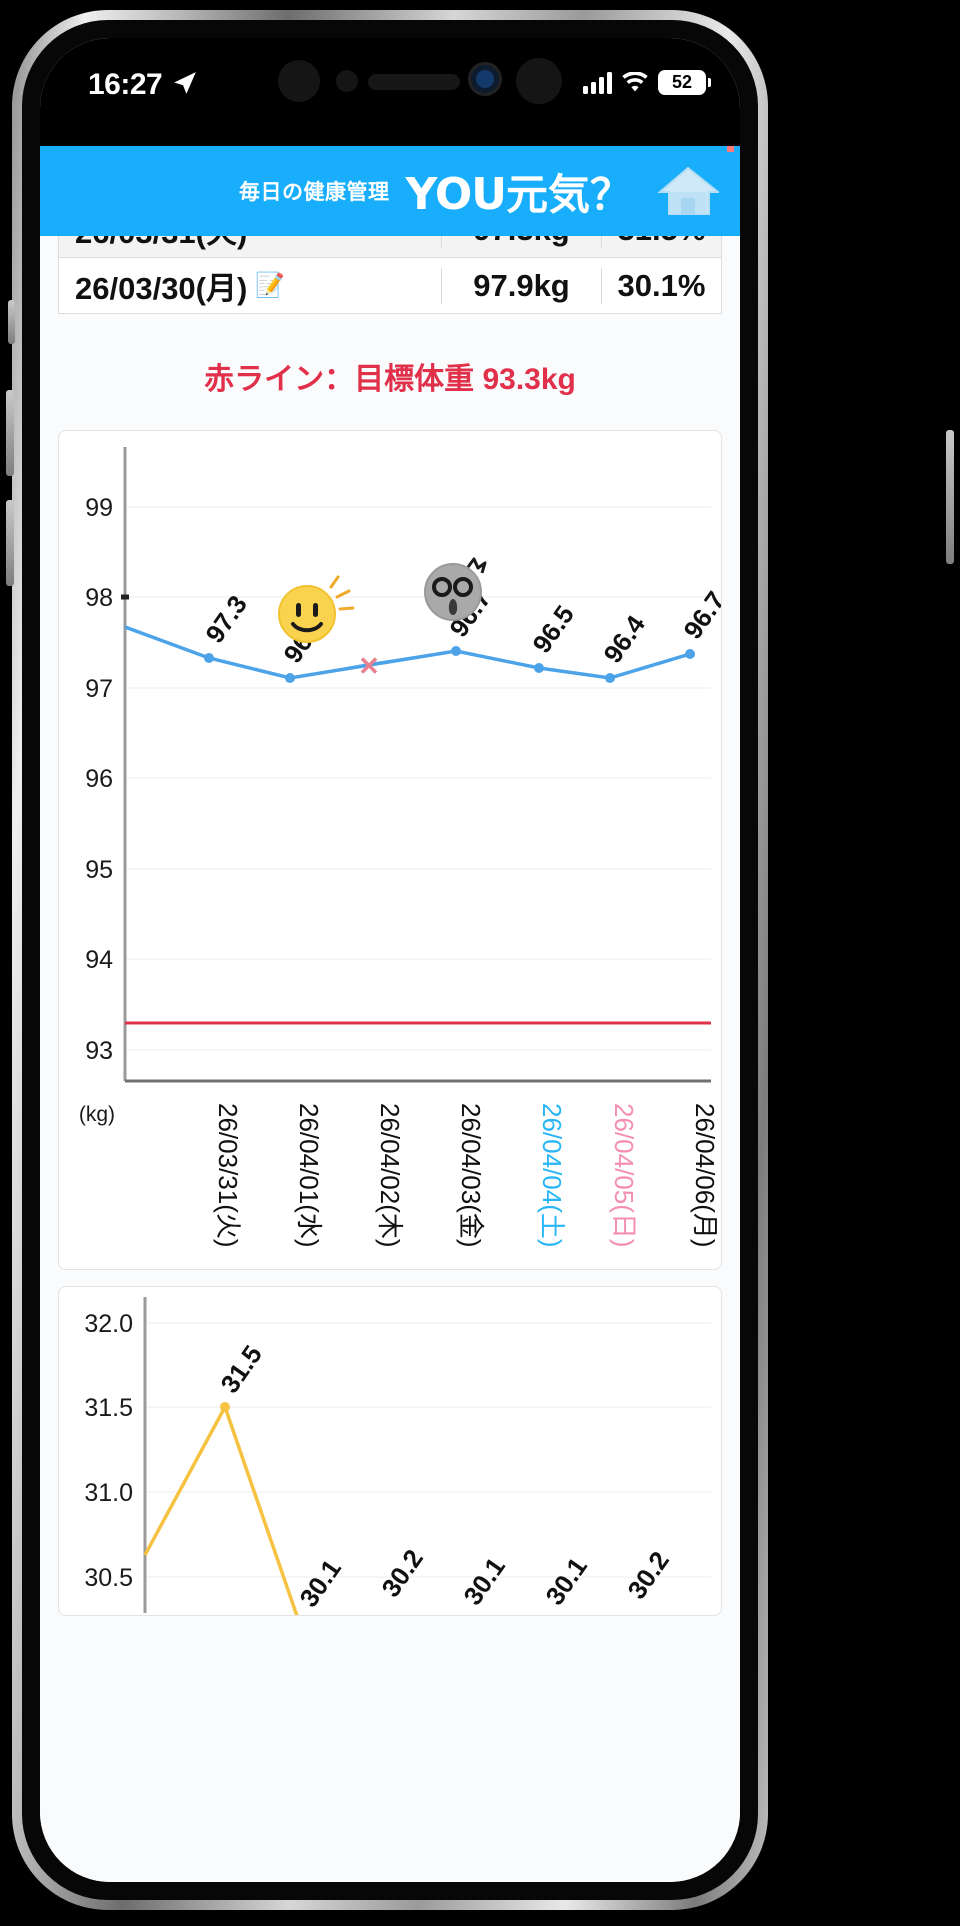  I want to click on ytick: 99, so click(99, 508).